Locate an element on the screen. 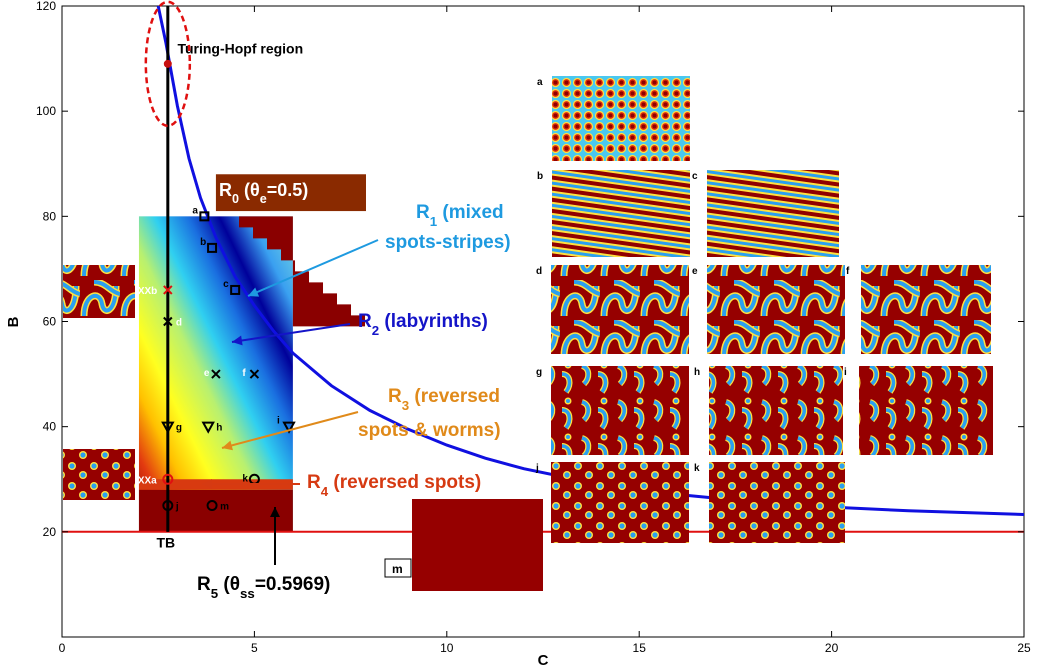 This screenshot has height=671, width=1042. marker-label: XXa is located at coordinates (147, 480).